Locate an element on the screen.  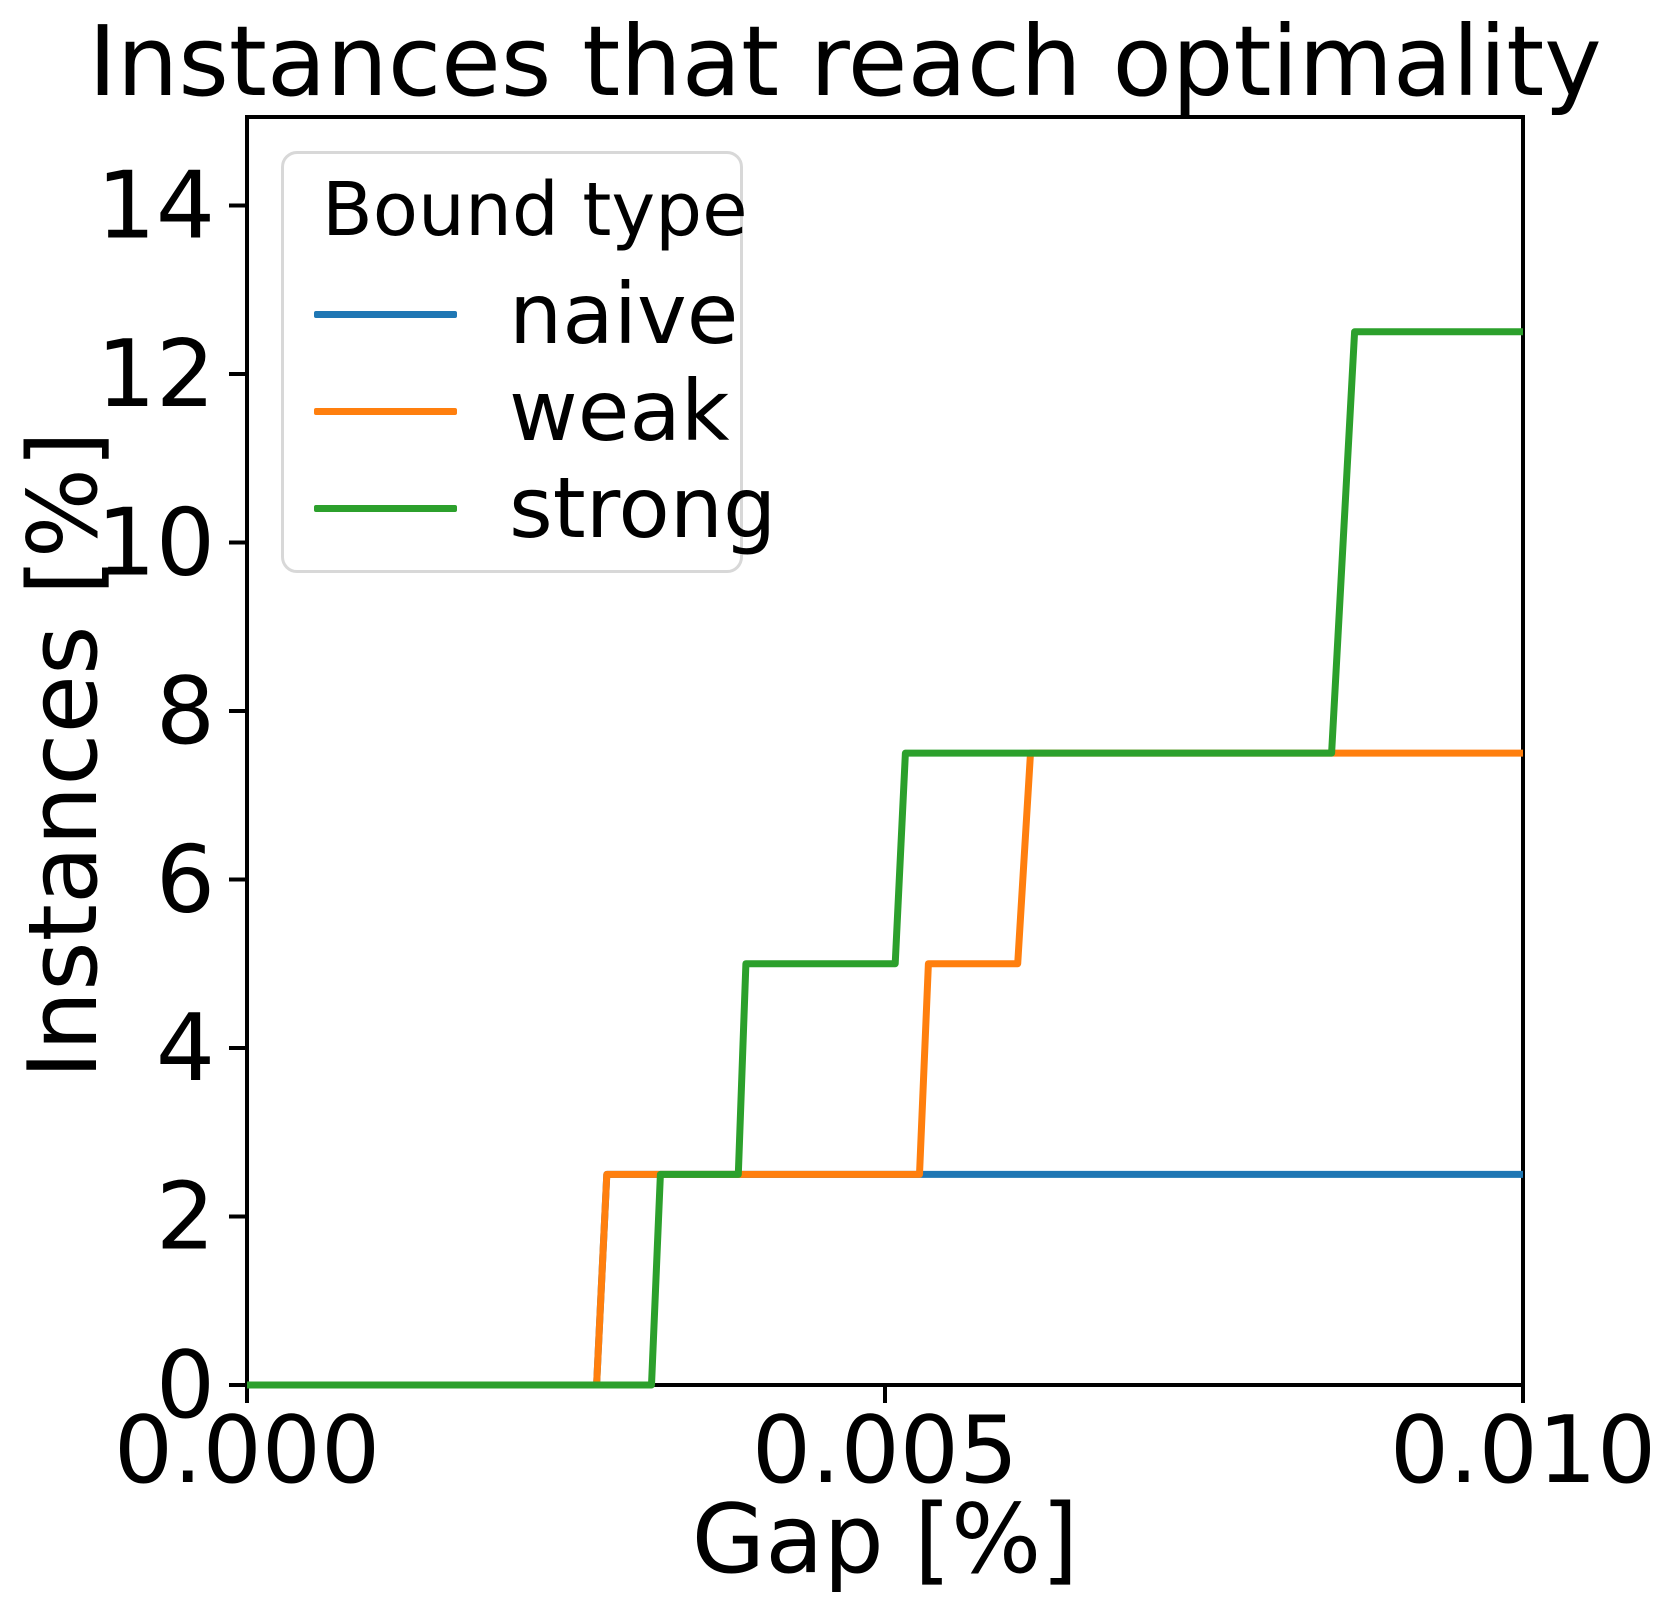
legend-title: Bound type is located at coordinates (535, 210).